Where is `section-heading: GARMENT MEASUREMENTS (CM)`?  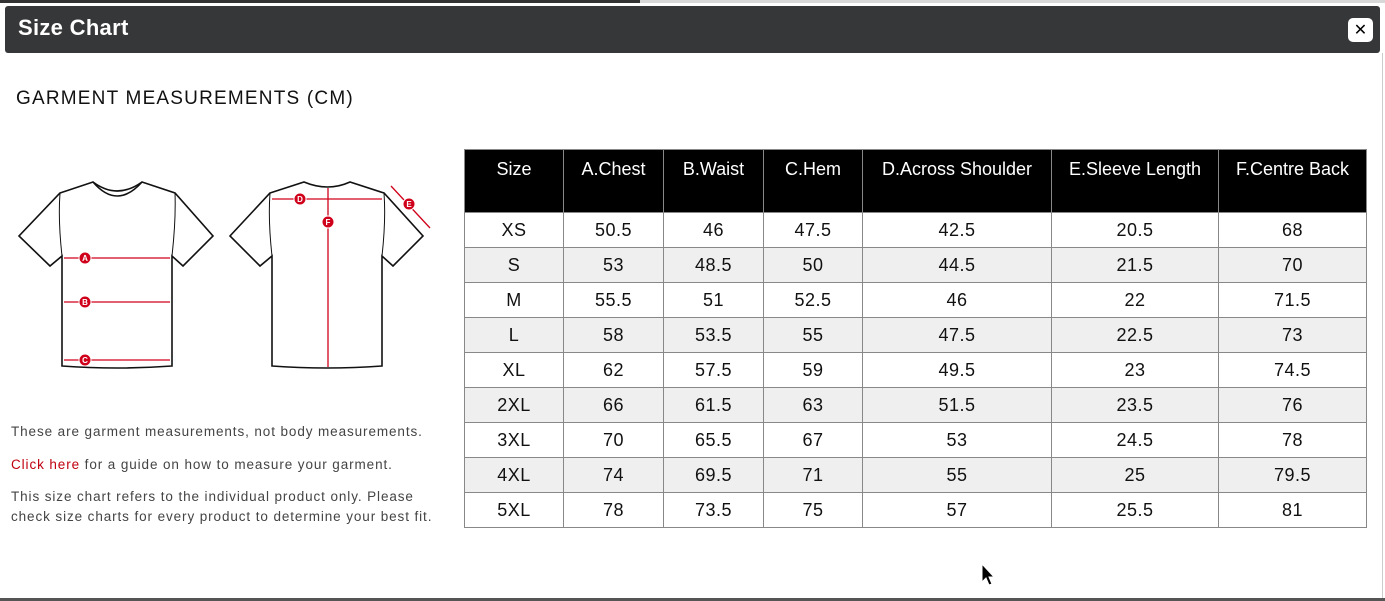 section-heading: GARMENT MEASUREMENTS (CM) is located at coordinates (185, 98).